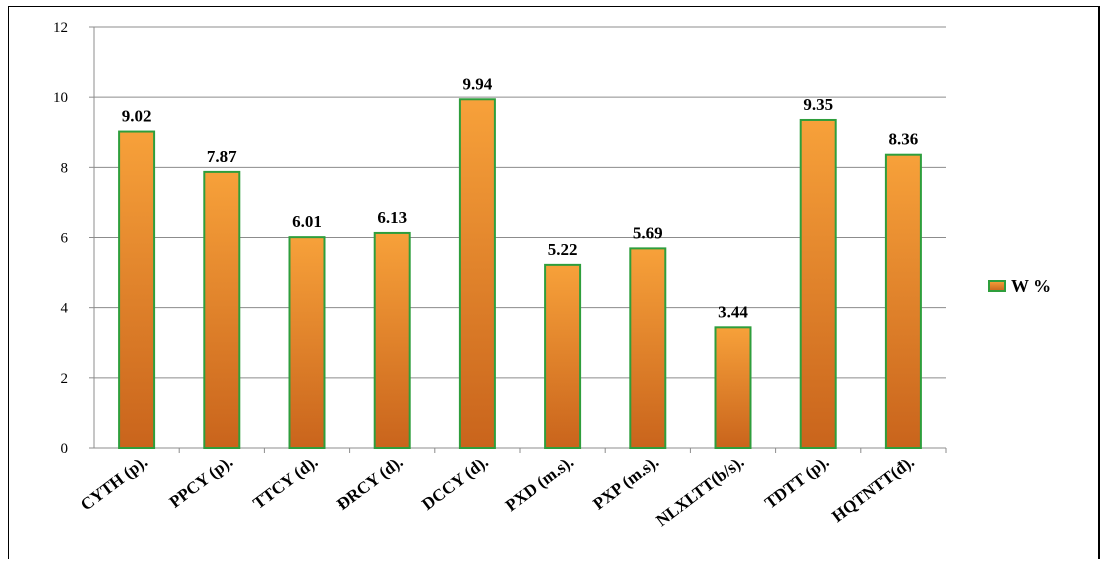 The image size is (1101, 561). I want to click on data-label: 5.69, so click(648, 232).